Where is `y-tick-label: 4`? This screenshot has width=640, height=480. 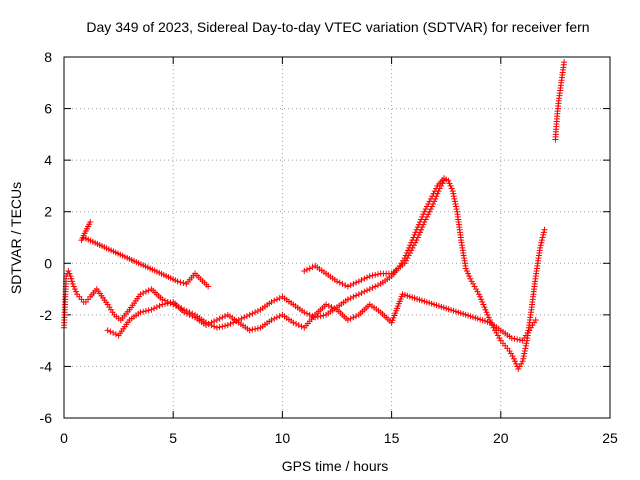
y-tick-label: 4 is located at coordinates (48, 160).